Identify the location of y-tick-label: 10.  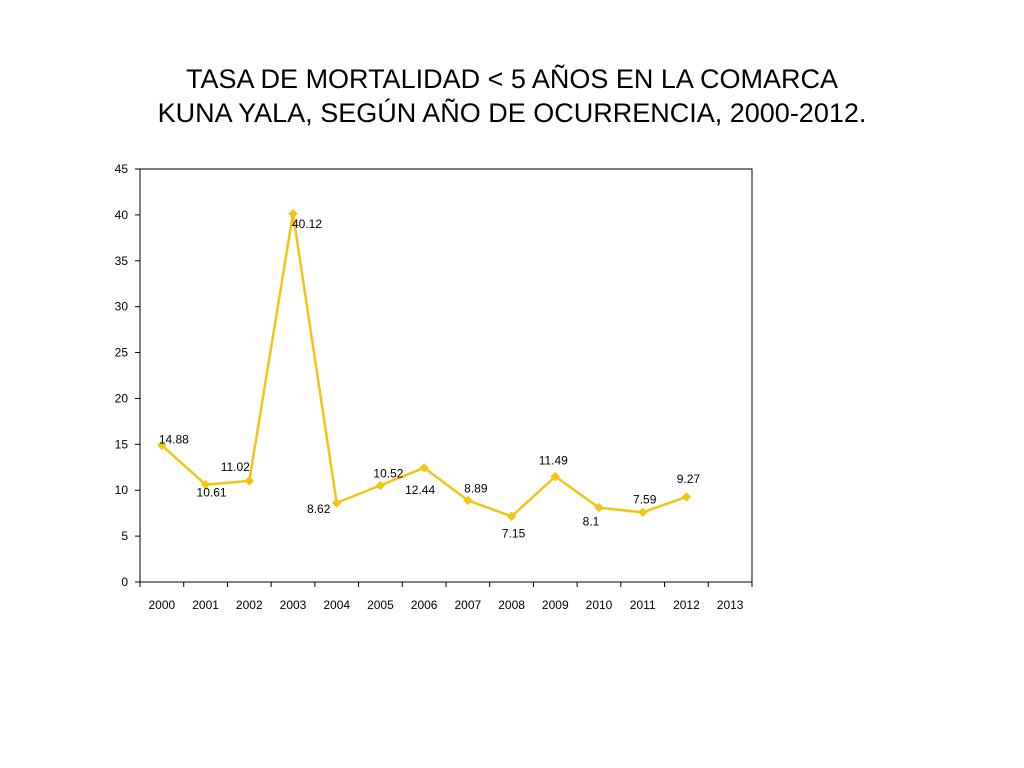
(122, 490).